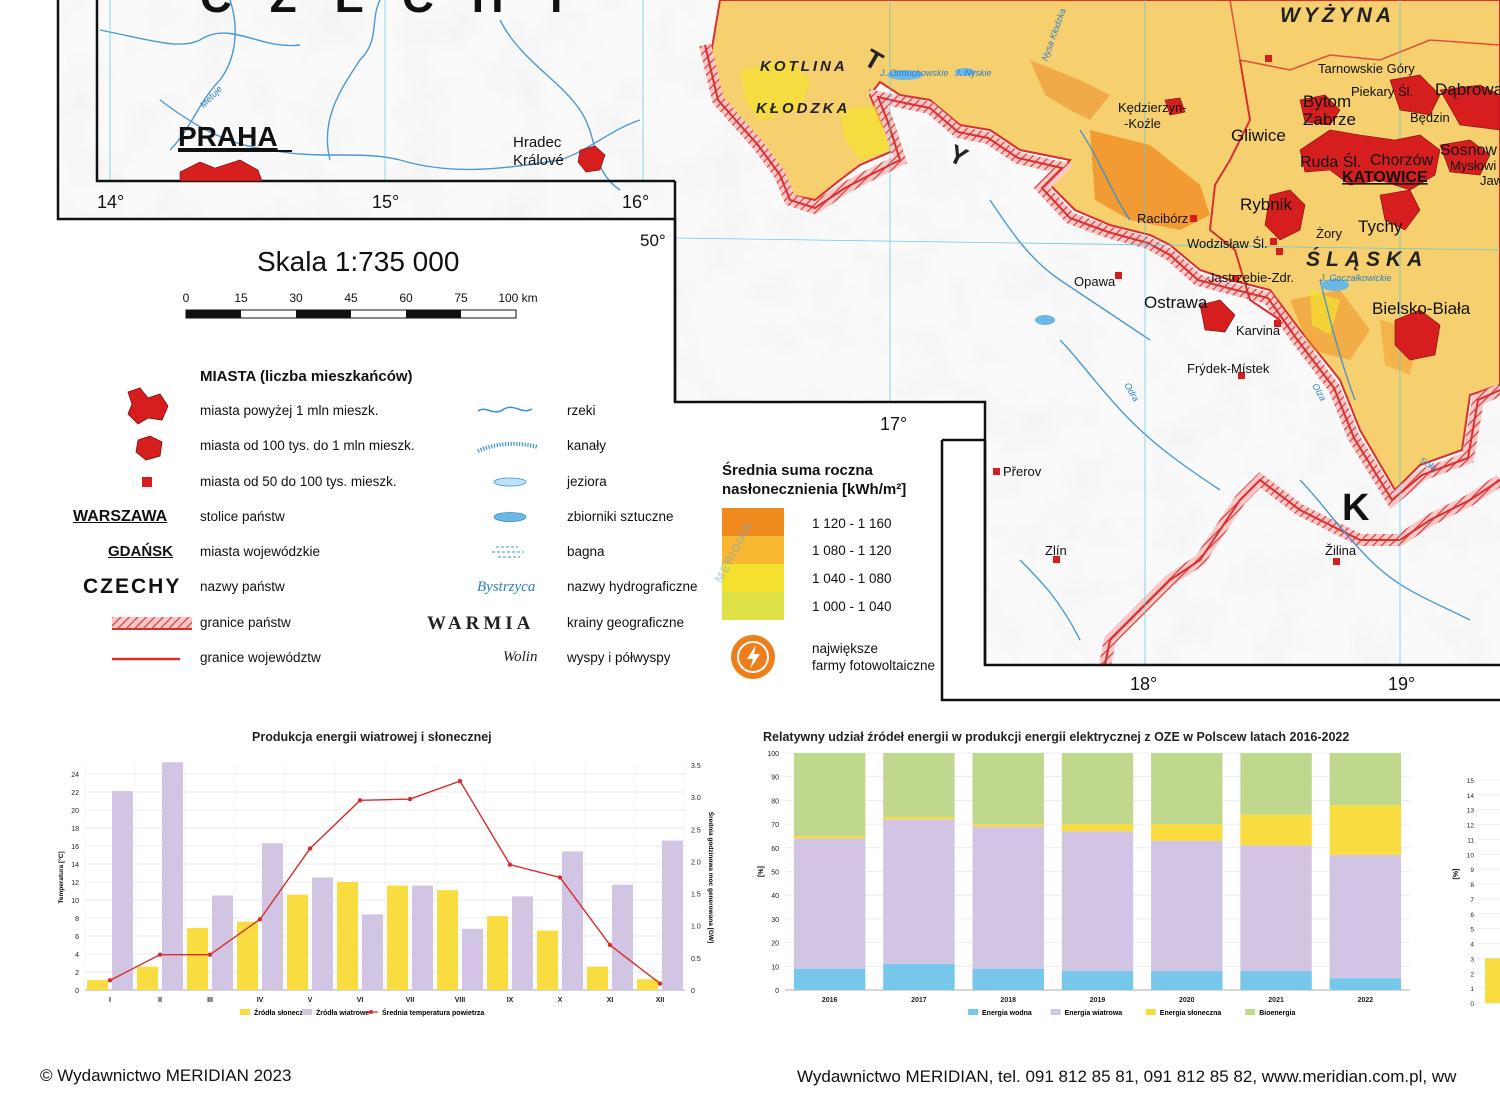  I want to click on y-tick-label: 70, so click(775, 825).